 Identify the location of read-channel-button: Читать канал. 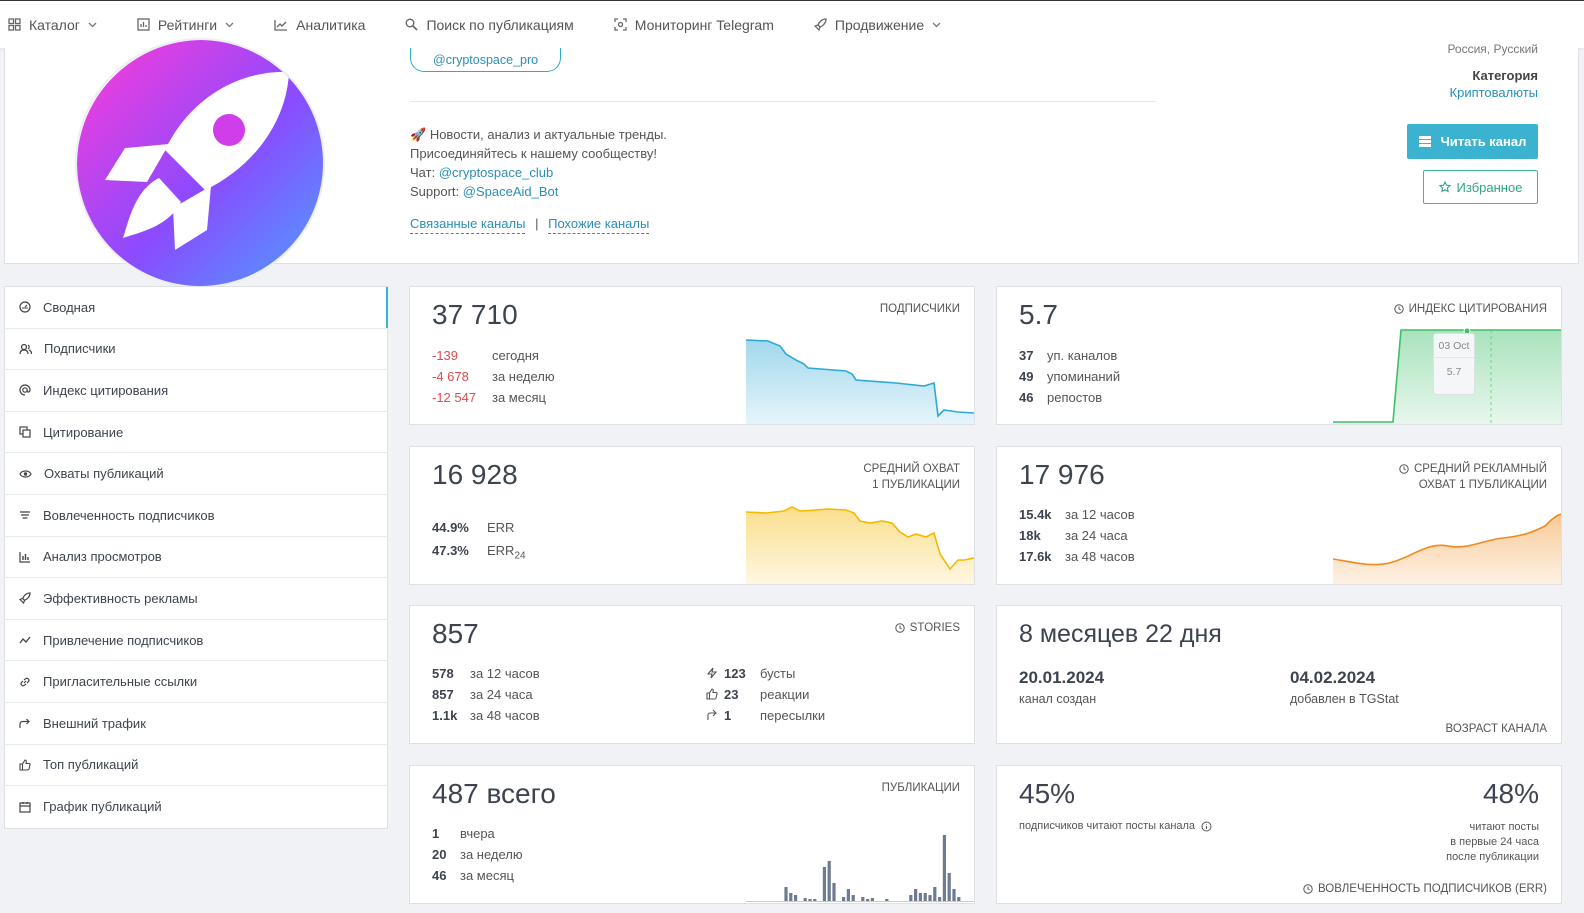
(1472, 141).